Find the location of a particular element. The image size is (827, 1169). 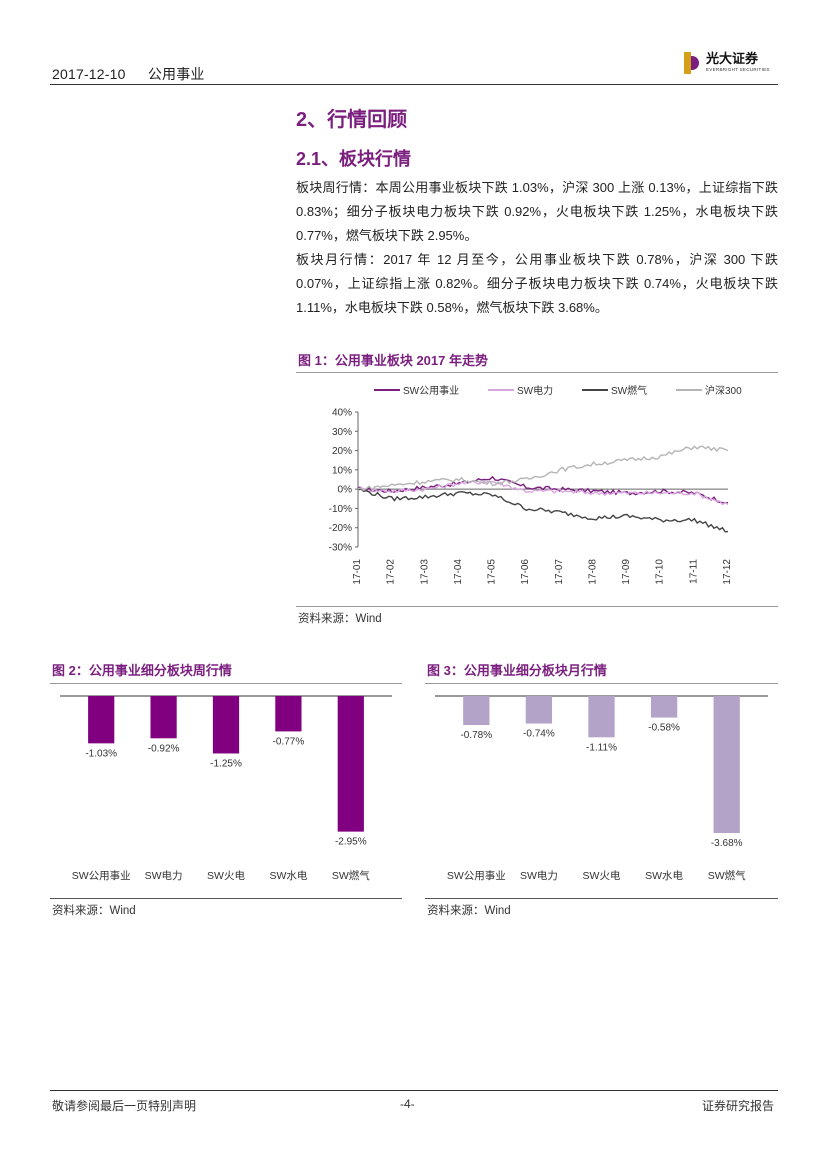

bar-value-label-3: -0.58% is located at coordinates (664, 728).